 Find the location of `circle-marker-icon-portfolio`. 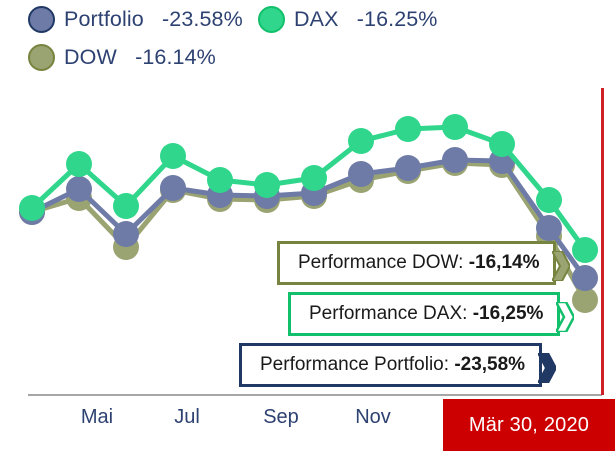

circle-marker-icon-portfolio is located at coordinates (41, 19).